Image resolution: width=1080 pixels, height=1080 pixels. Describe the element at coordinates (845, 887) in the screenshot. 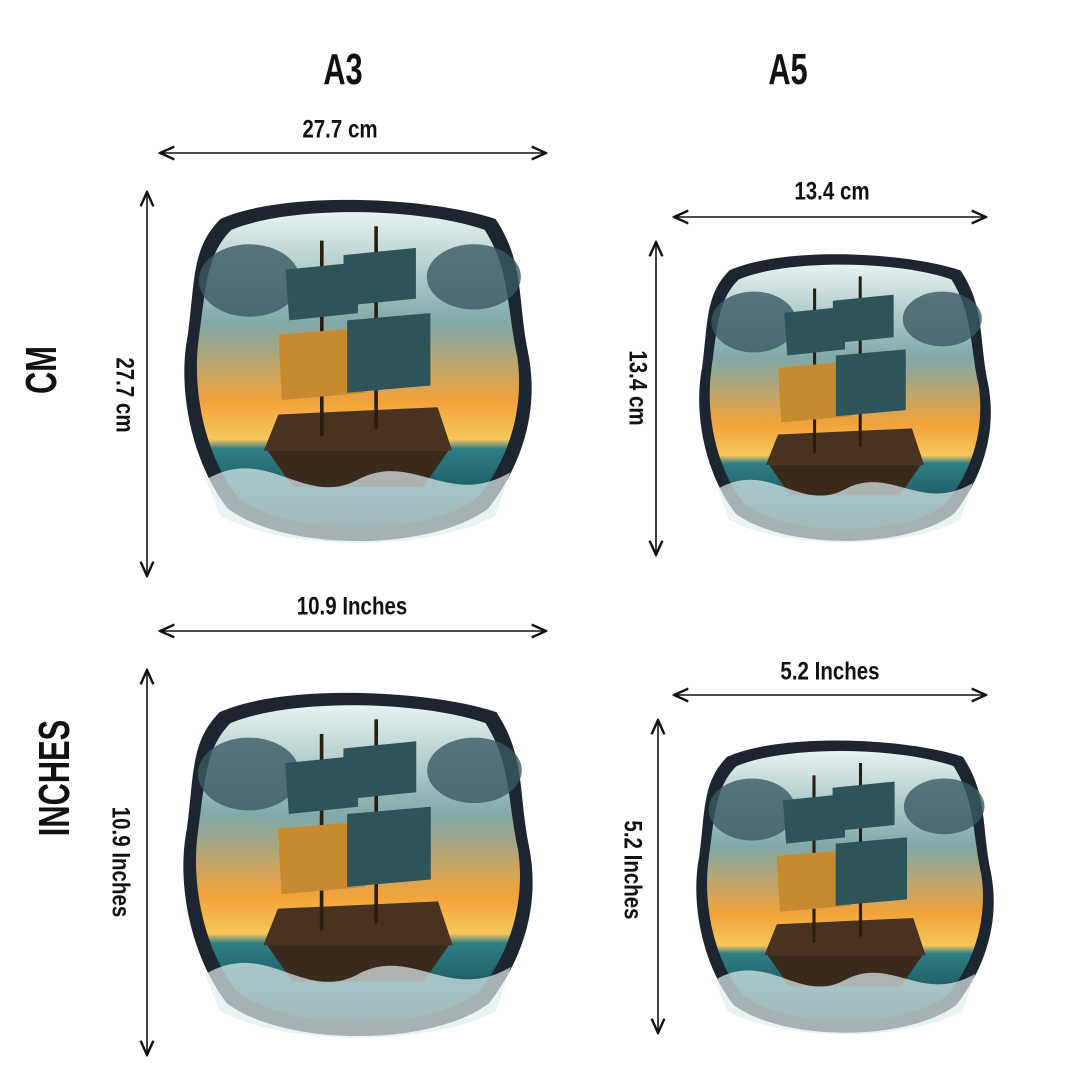

I see `puzzle-image-a5-inches` at that location.